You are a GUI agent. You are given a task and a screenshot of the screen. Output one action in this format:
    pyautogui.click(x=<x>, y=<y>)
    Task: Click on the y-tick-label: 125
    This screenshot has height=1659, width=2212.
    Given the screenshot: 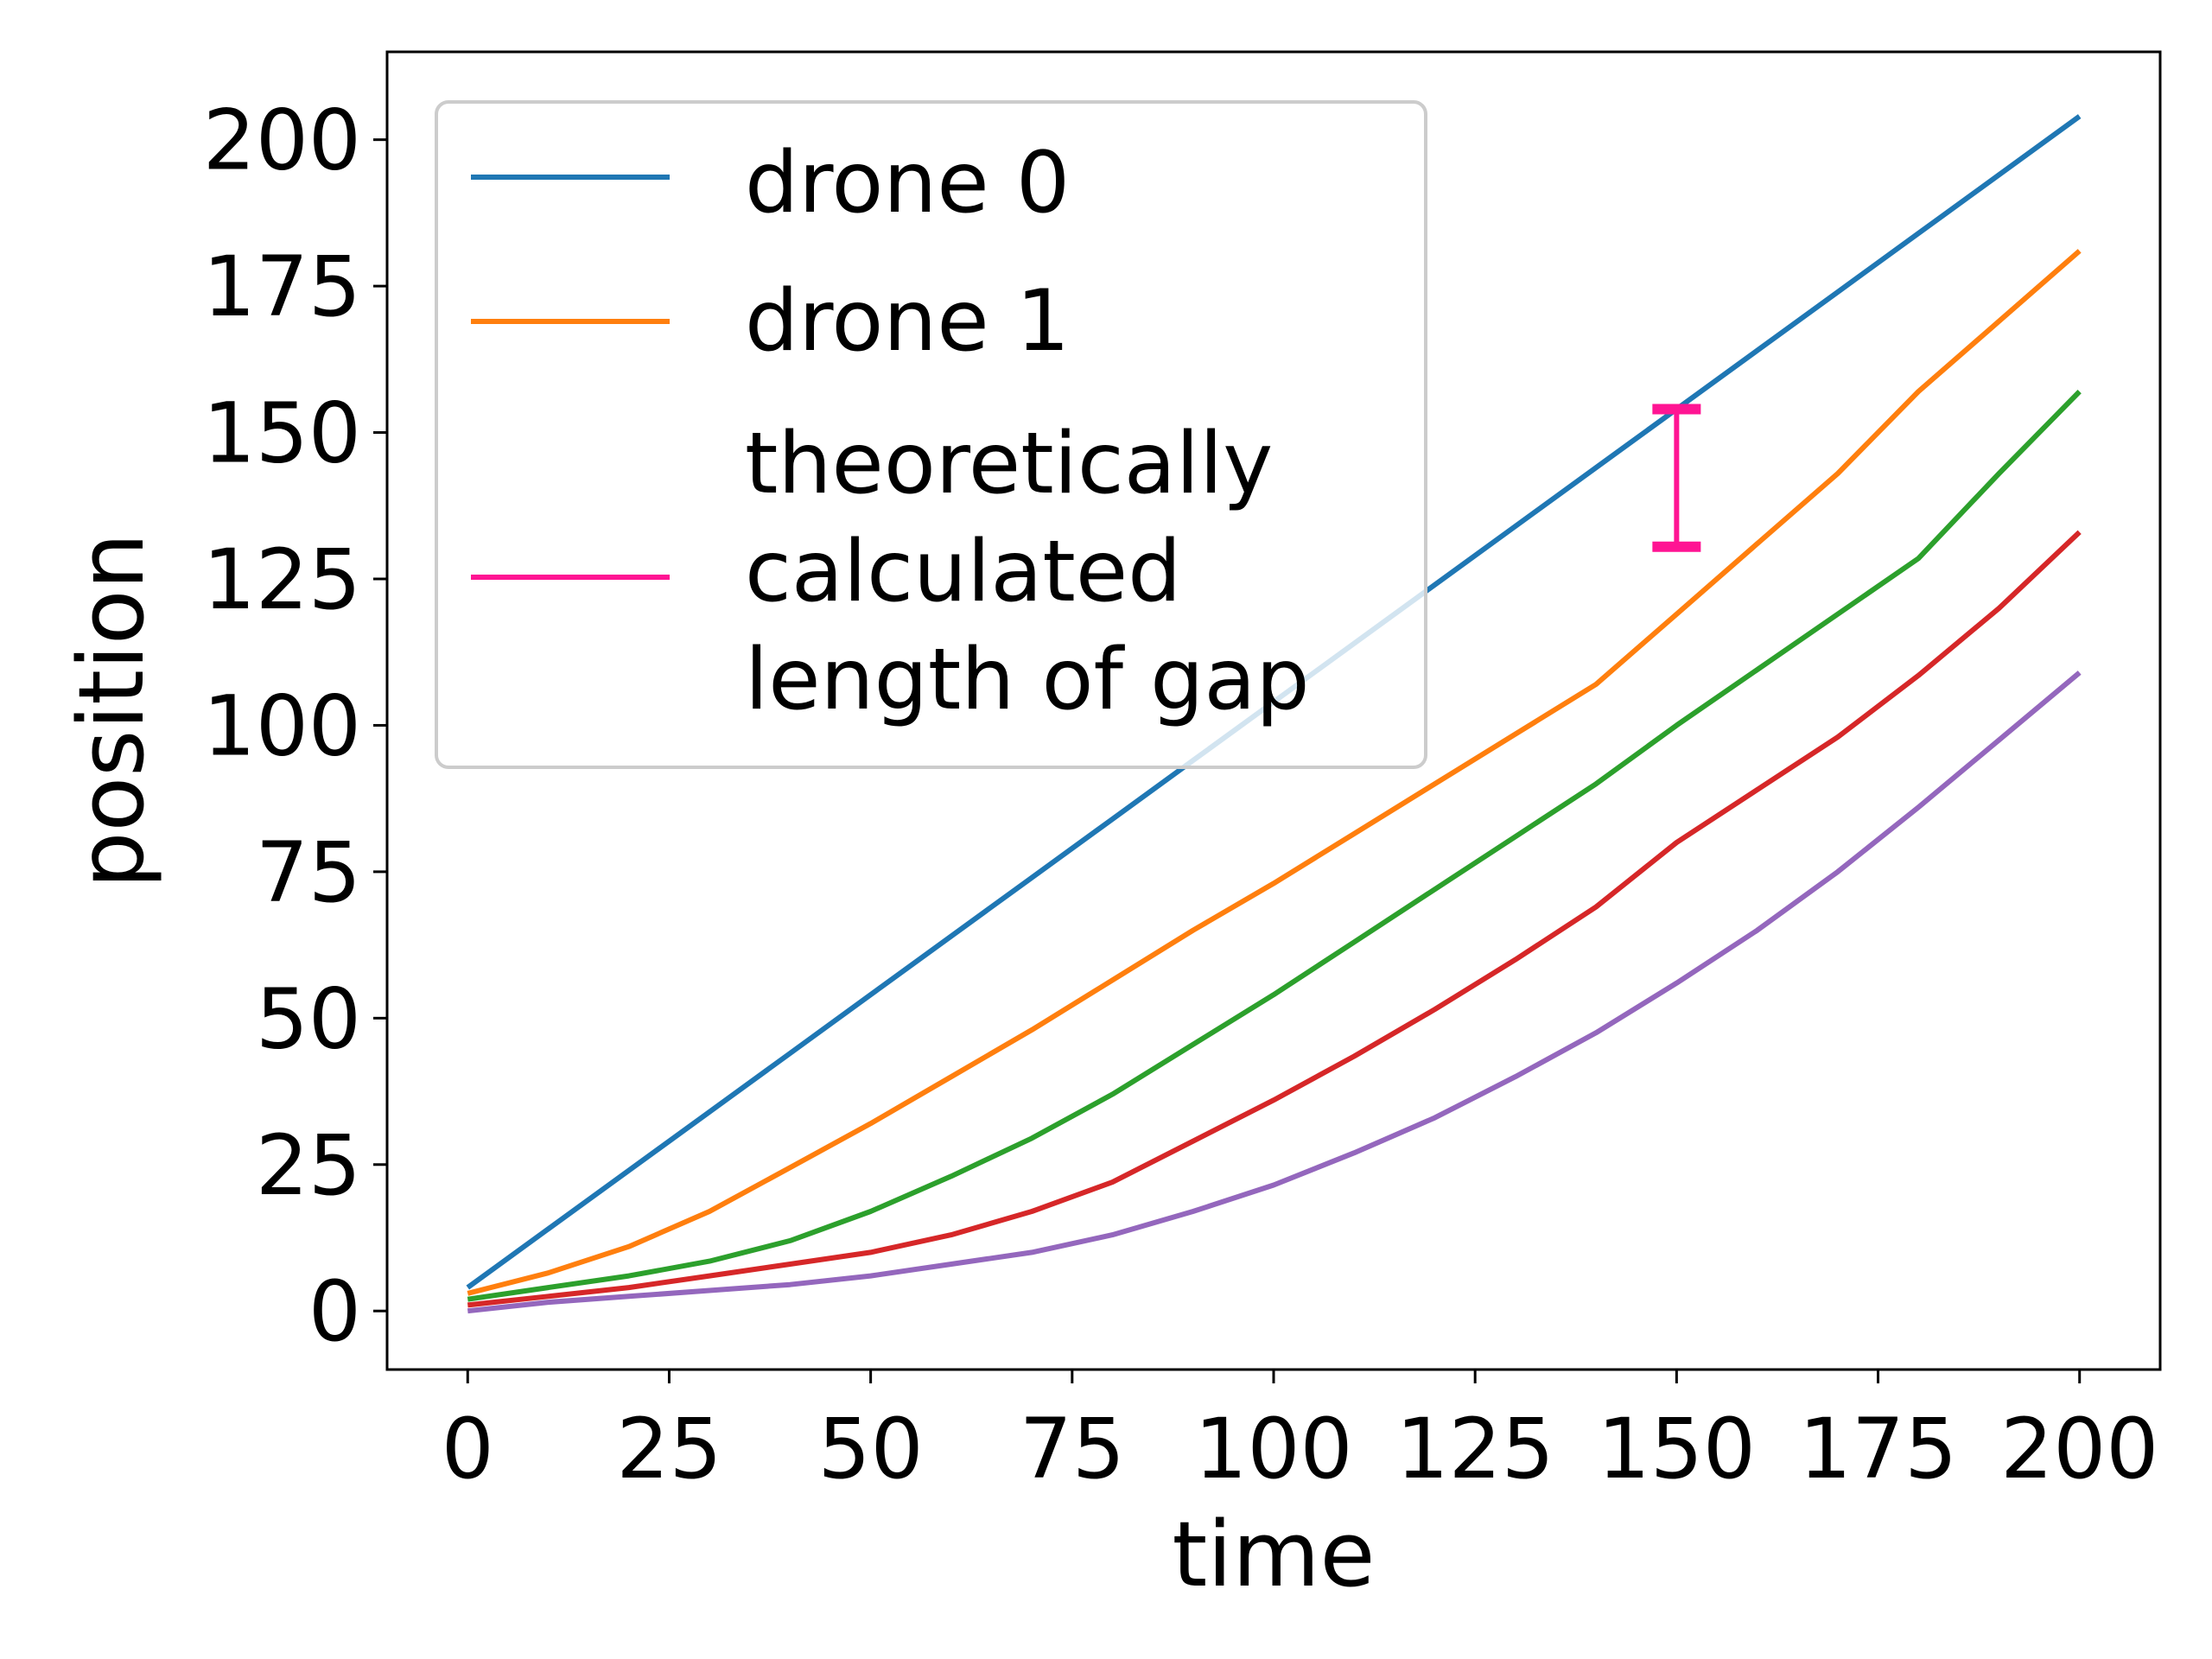 What is the action you would take?
    pyautogui.click(x=282, y=579)
    